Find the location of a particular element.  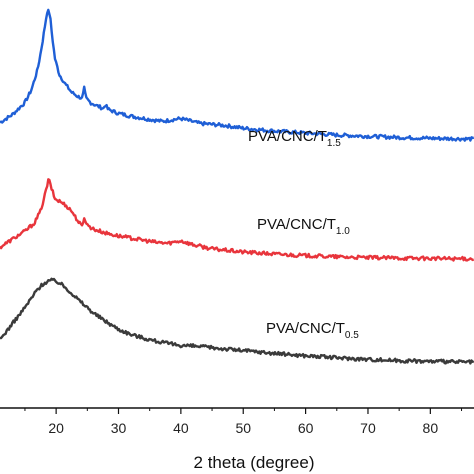

series-label-0-5: PVA/CNC/T0.5 is located at coordinates (312, 330).